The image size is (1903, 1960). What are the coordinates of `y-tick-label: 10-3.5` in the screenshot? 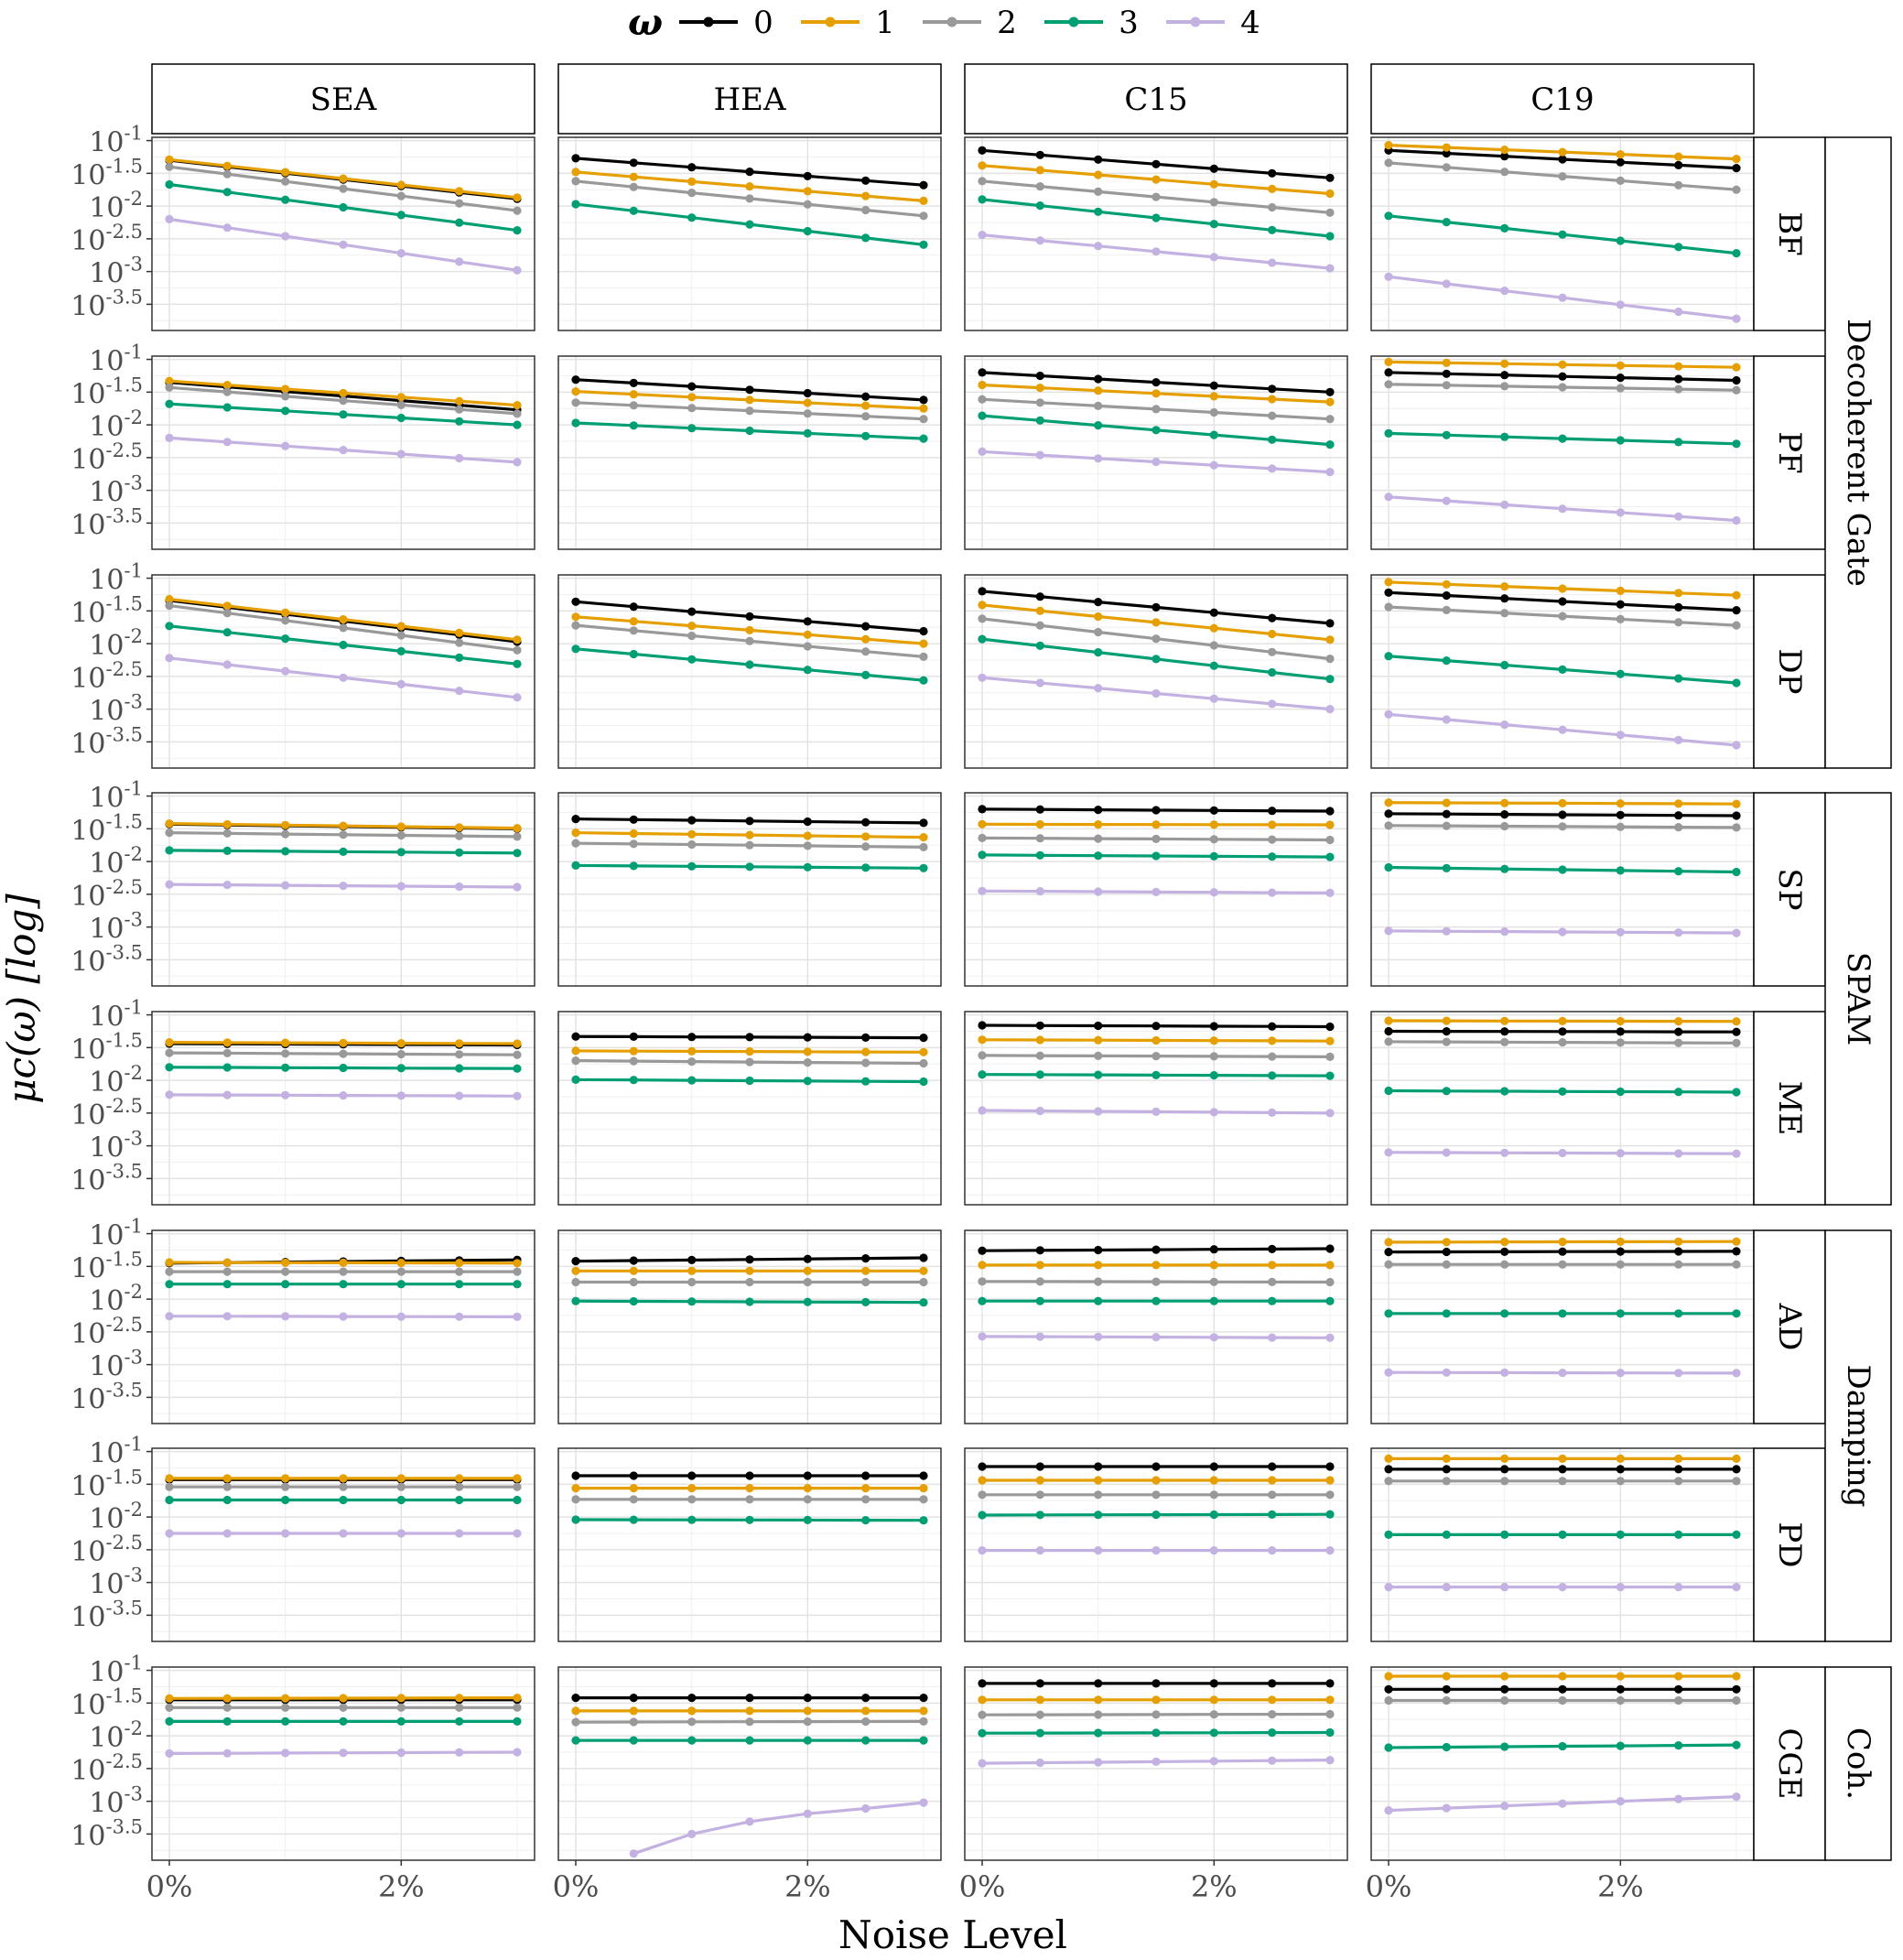 It's located at (106, 1833).